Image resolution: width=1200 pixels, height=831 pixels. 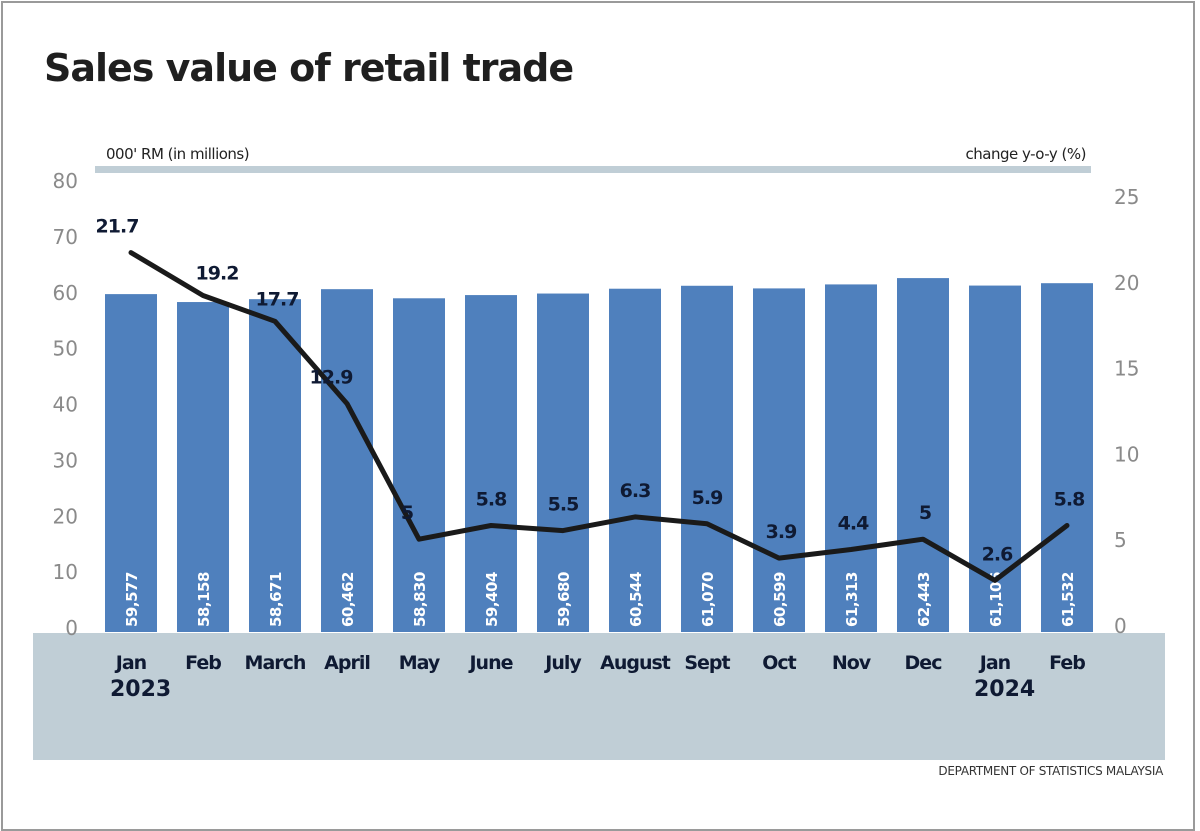 I want to click on line-value-label: 5.9, so click(x=707, y=498).